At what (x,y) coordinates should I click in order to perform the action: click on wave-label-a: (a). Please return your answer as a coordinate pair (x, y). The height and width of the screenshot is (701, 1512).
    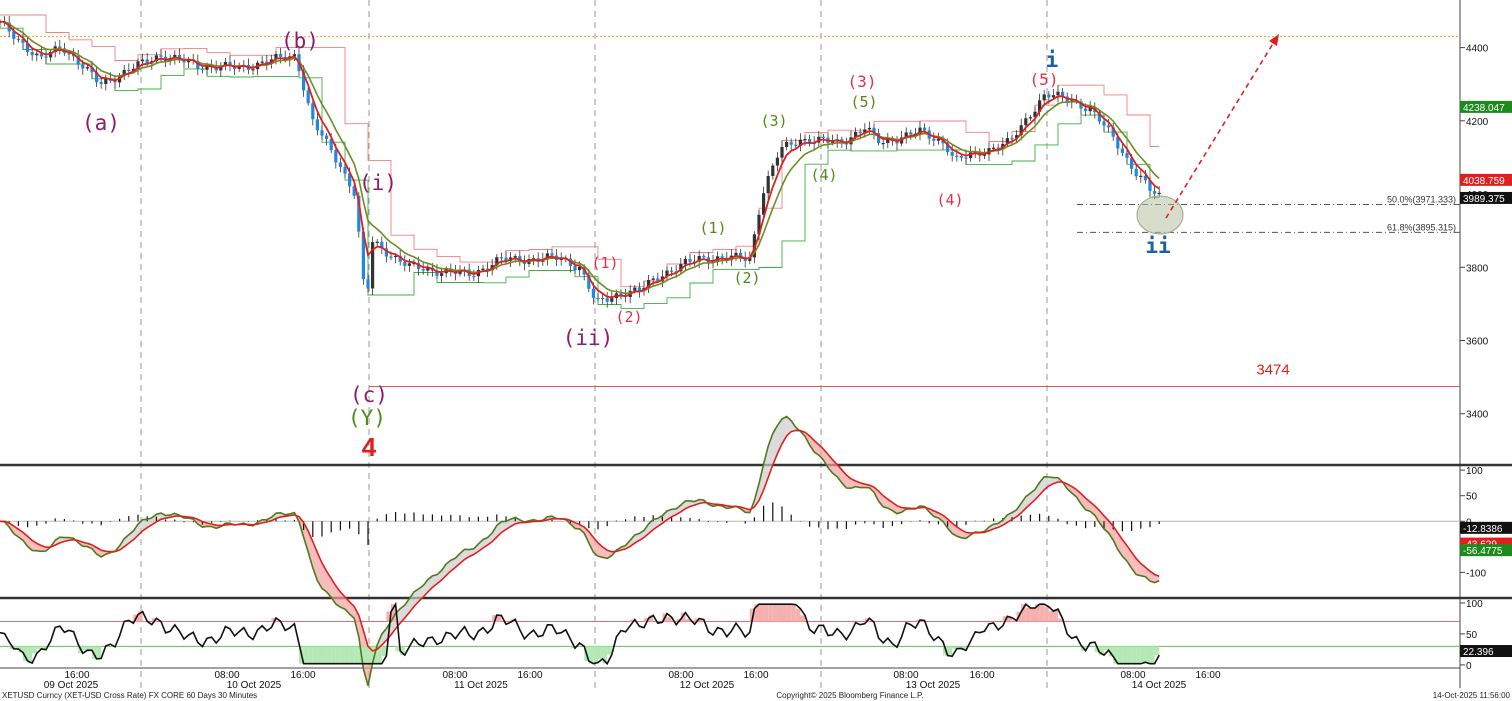
    Looking at the image, I should click on (101, 123).